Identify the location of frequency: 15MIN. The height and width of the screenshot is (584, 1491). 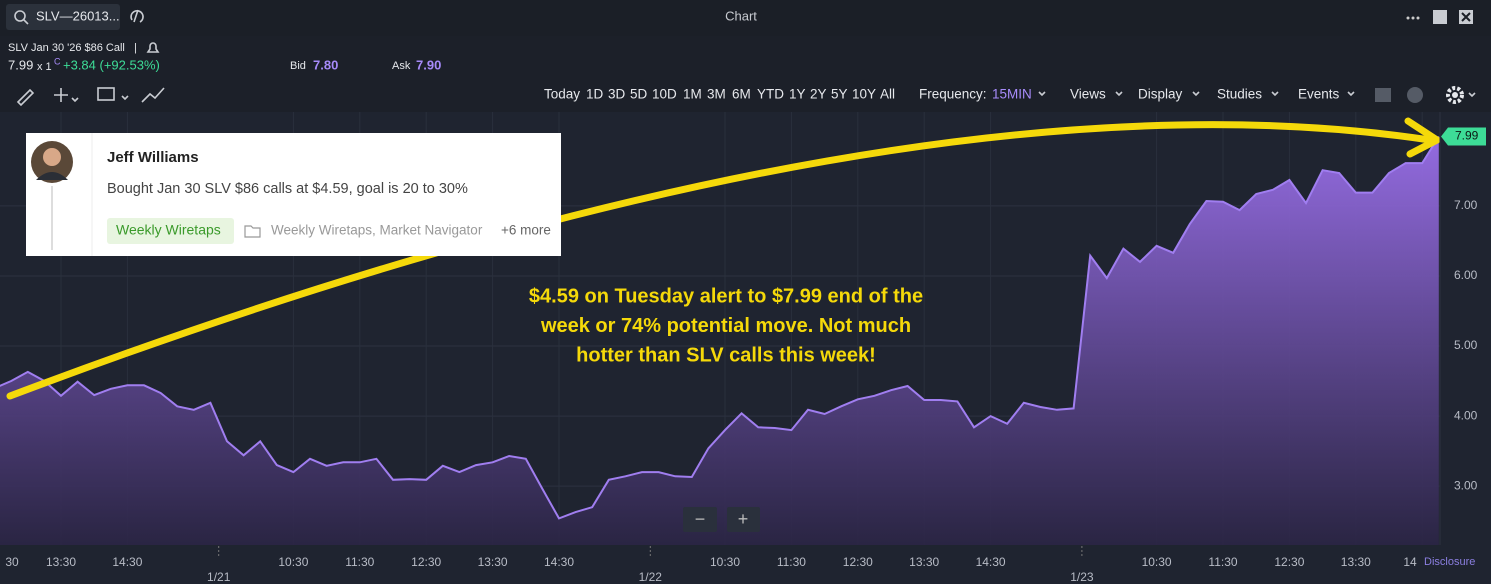
(1012, 94).